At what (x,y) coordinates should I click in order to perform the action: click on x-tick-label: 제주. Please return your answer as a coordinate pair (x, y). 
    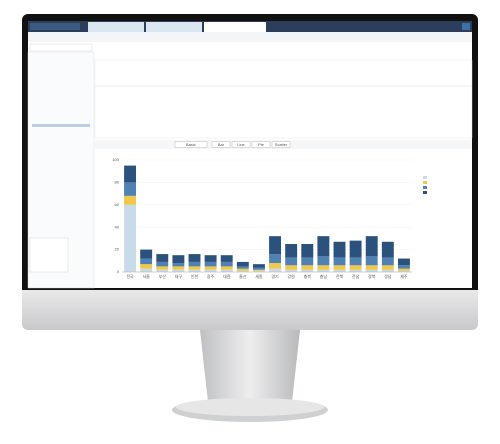
    Looking at the image, I should click on (404, 276).